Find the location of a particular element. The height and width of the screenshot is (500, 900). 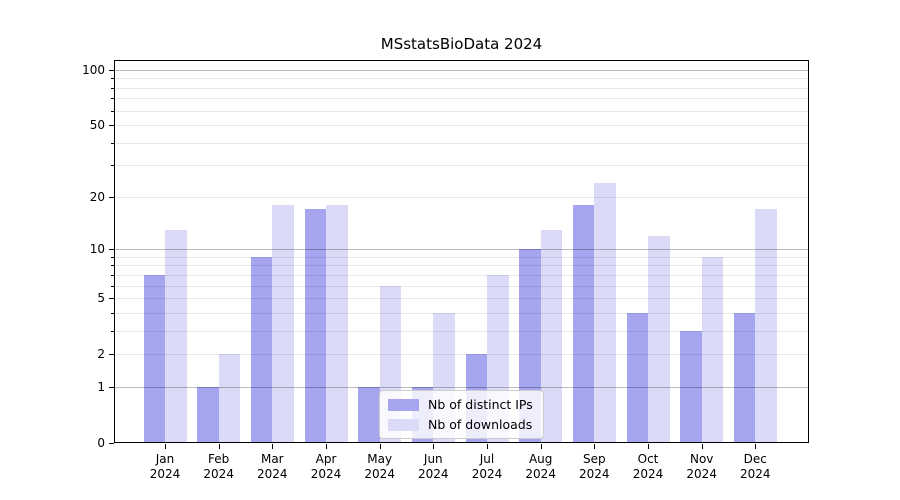

x-tick-label: Sep 2024 is located at coordinates (594, 466).